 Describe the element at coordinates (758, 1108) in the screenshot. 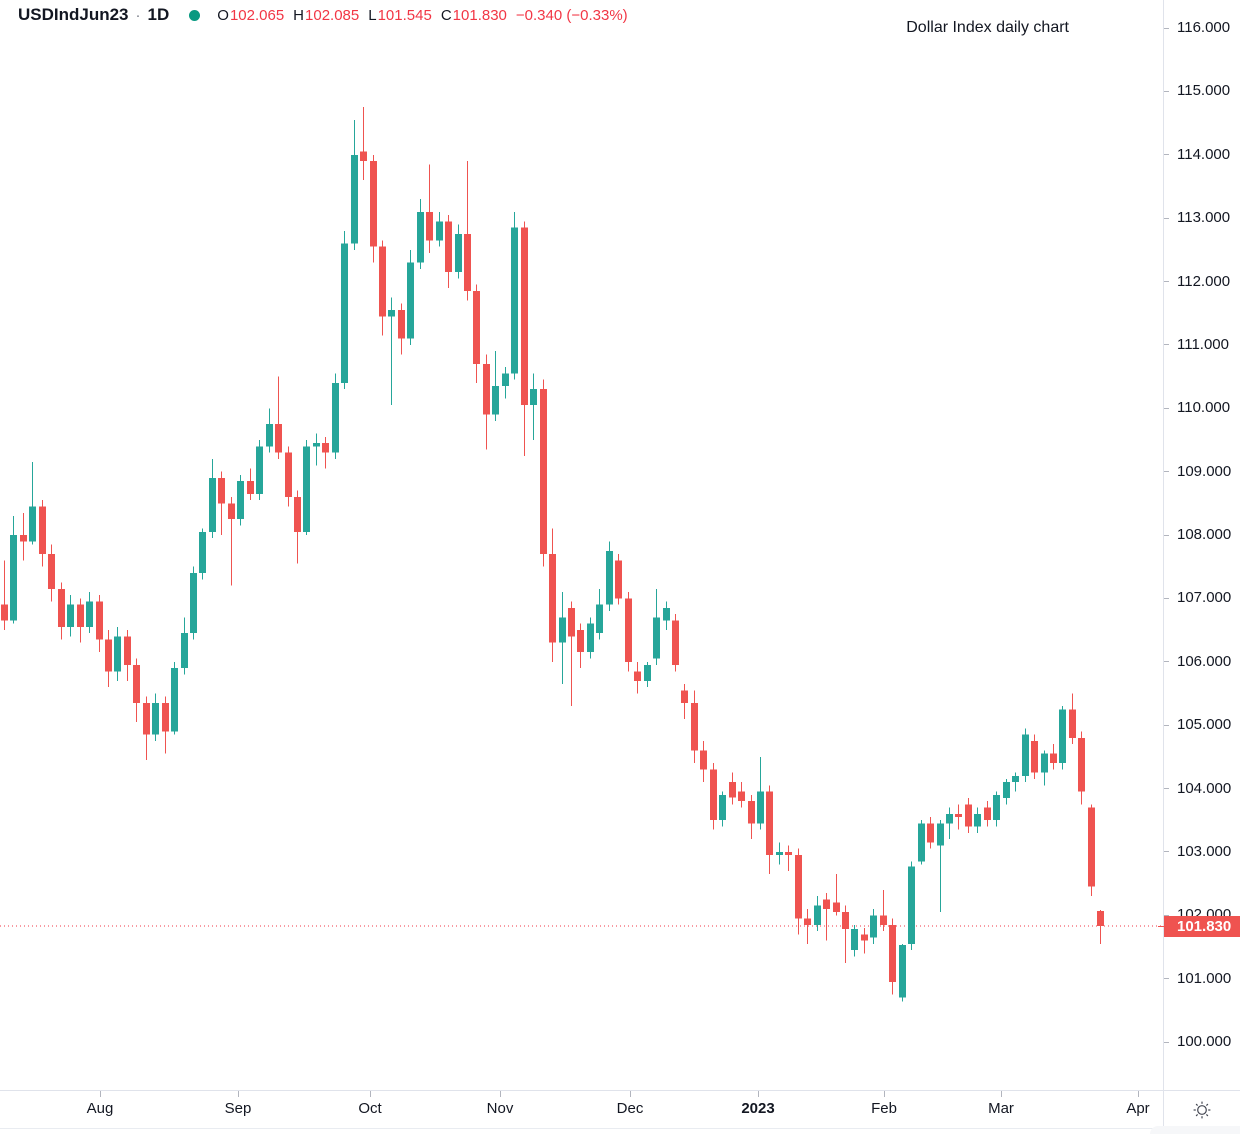

I see `time-axis-label: 2023` at that location.